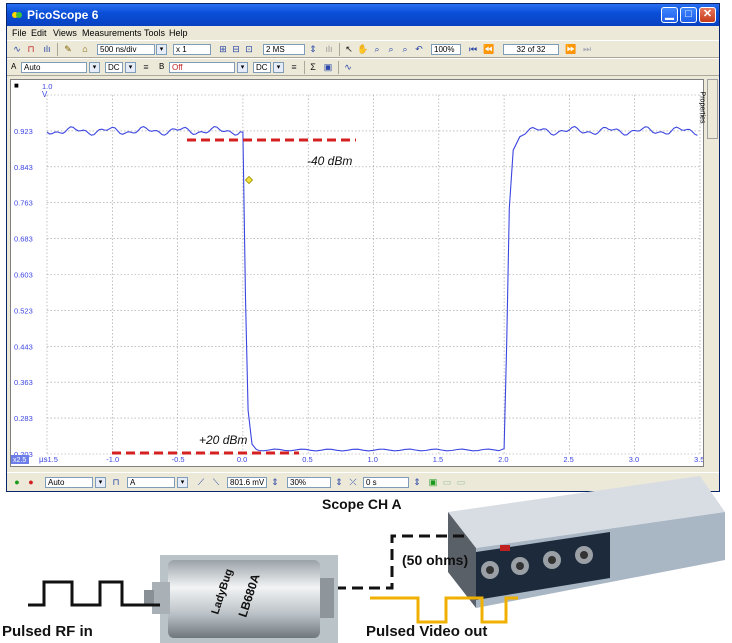 The height and width of the screenshot is (643, 732). Describe the element at coordinates (242, 67) in the screenshot. I see `channel-b-range-dropdown: ▾` at that location.